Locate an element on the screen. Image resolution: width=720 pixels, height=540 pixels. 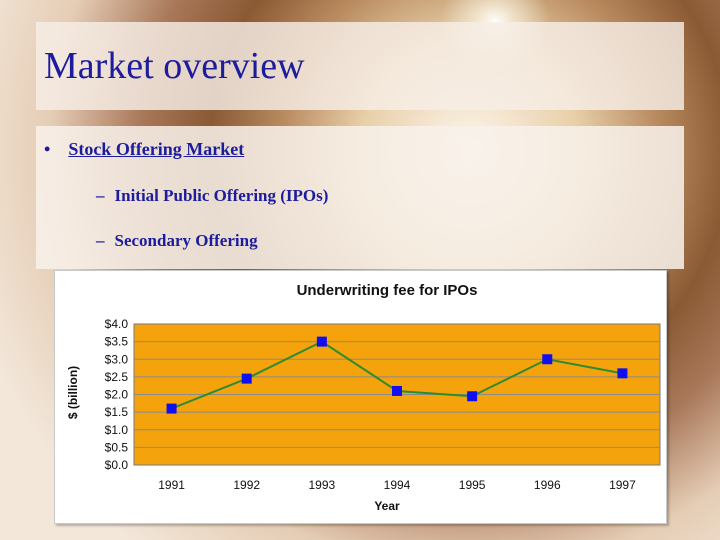
x-tick-label: 1994 is located at coordinates (397, 485).